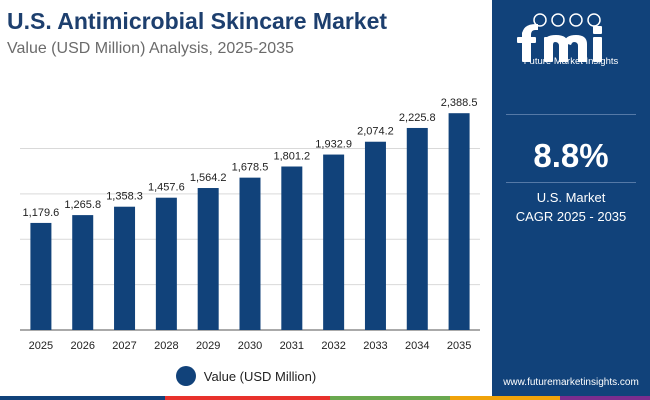  Describe the element at coordinates (250, 253) in the screenshot. I see `bar-2030` at that location.